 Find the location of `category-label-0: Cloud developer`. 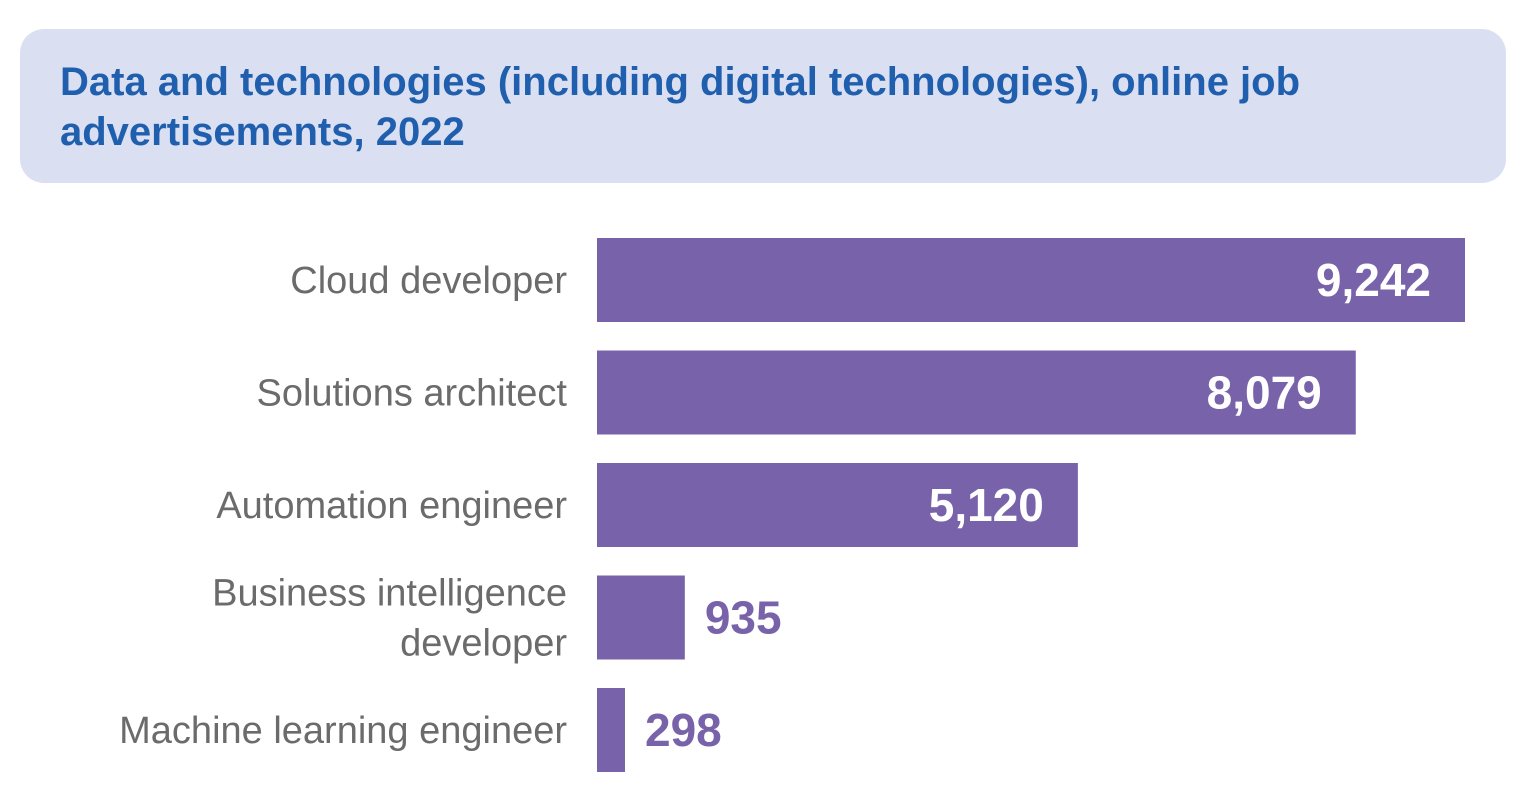

category-label-0: Cloud developer is located at coordinates (428, 281).